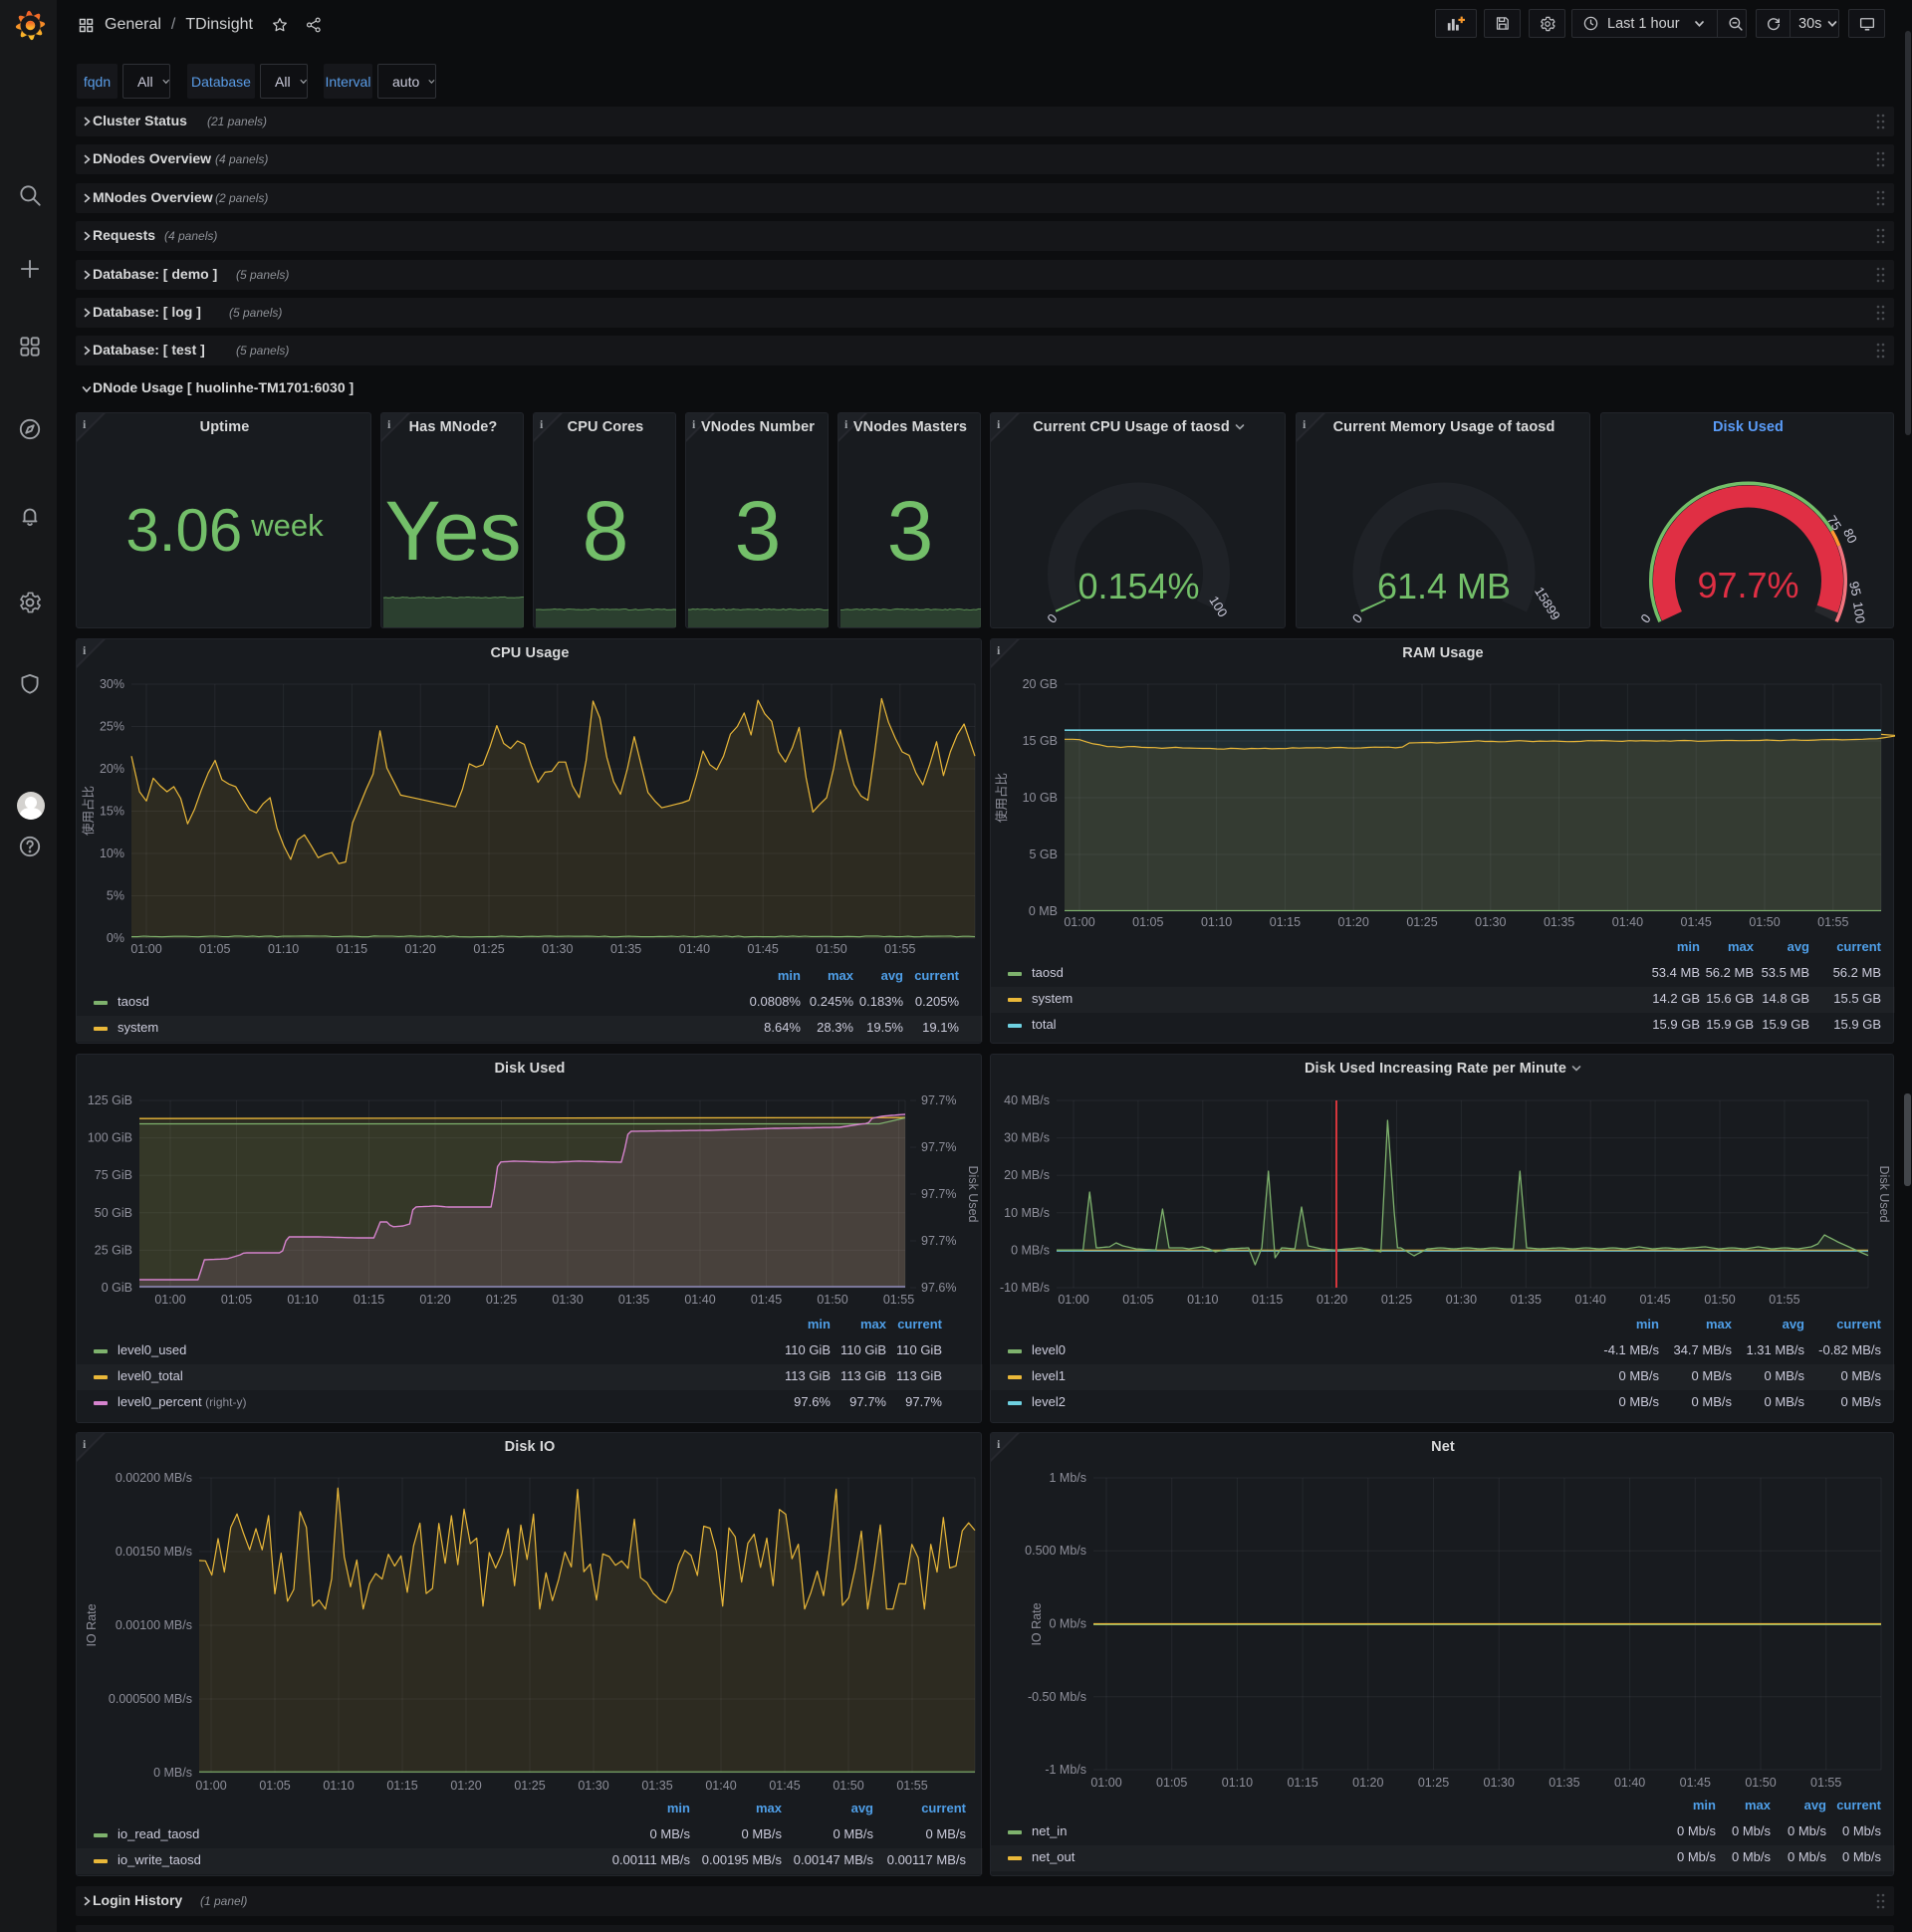  Describe the element at coordinates (117, 1288) in the screenshot. I see `svg-text: 0 GiB` at that location.